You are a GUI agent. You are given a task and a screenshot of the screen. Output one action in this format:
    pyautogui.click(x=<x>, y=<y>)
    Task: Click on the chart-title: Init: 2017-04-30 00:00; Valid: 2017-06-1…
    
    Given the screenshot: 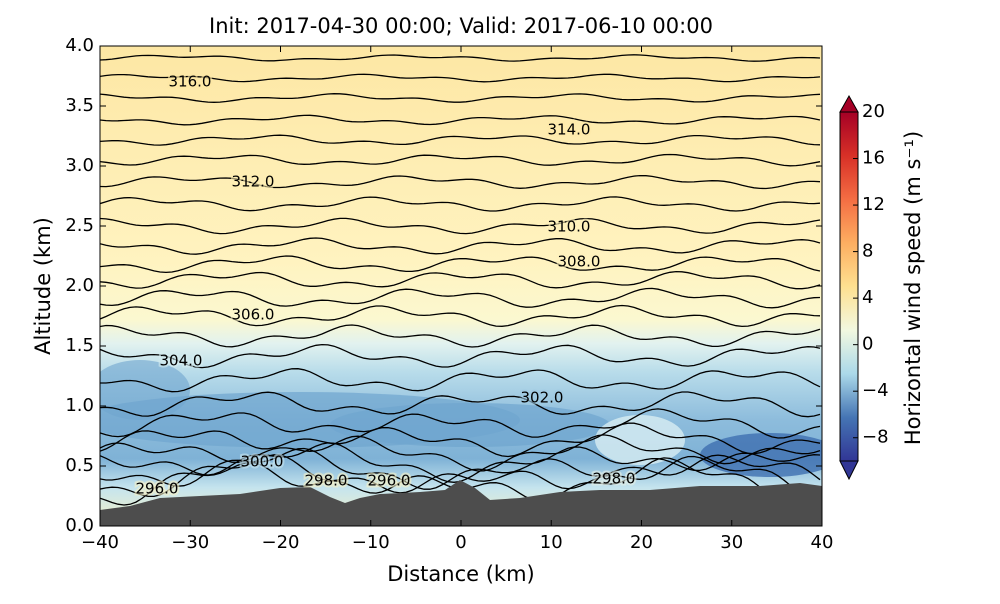 What is the action you would take?
    pyautogui.click(x=461, y=26)
    